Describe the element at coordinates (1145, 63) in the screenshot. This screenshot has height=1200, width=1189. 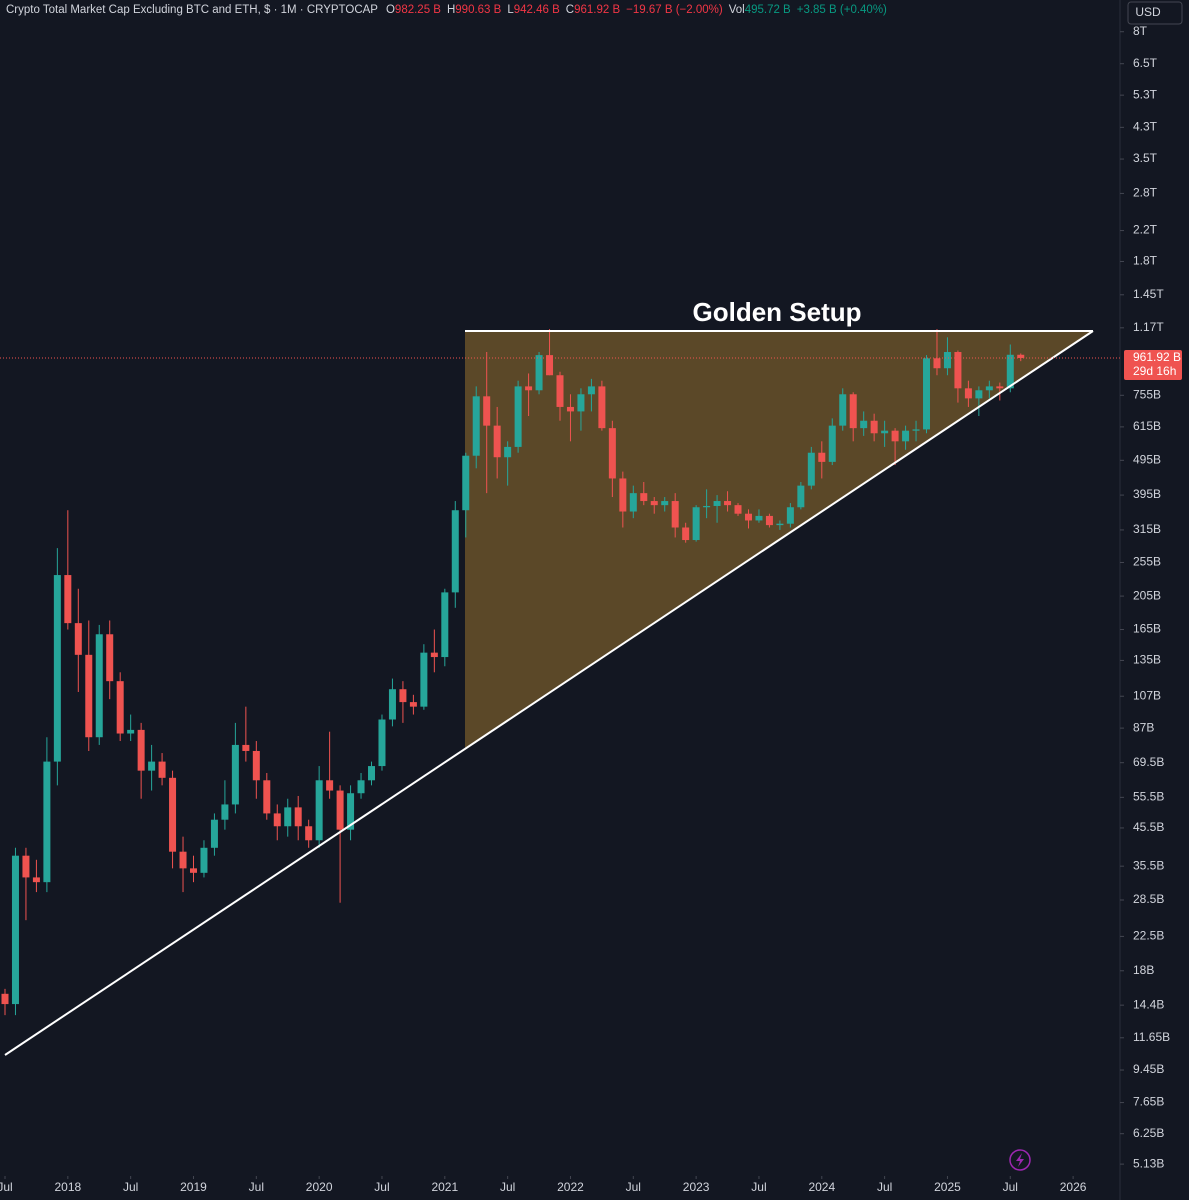
I see `y-tick-label: 6.5T` at that location.